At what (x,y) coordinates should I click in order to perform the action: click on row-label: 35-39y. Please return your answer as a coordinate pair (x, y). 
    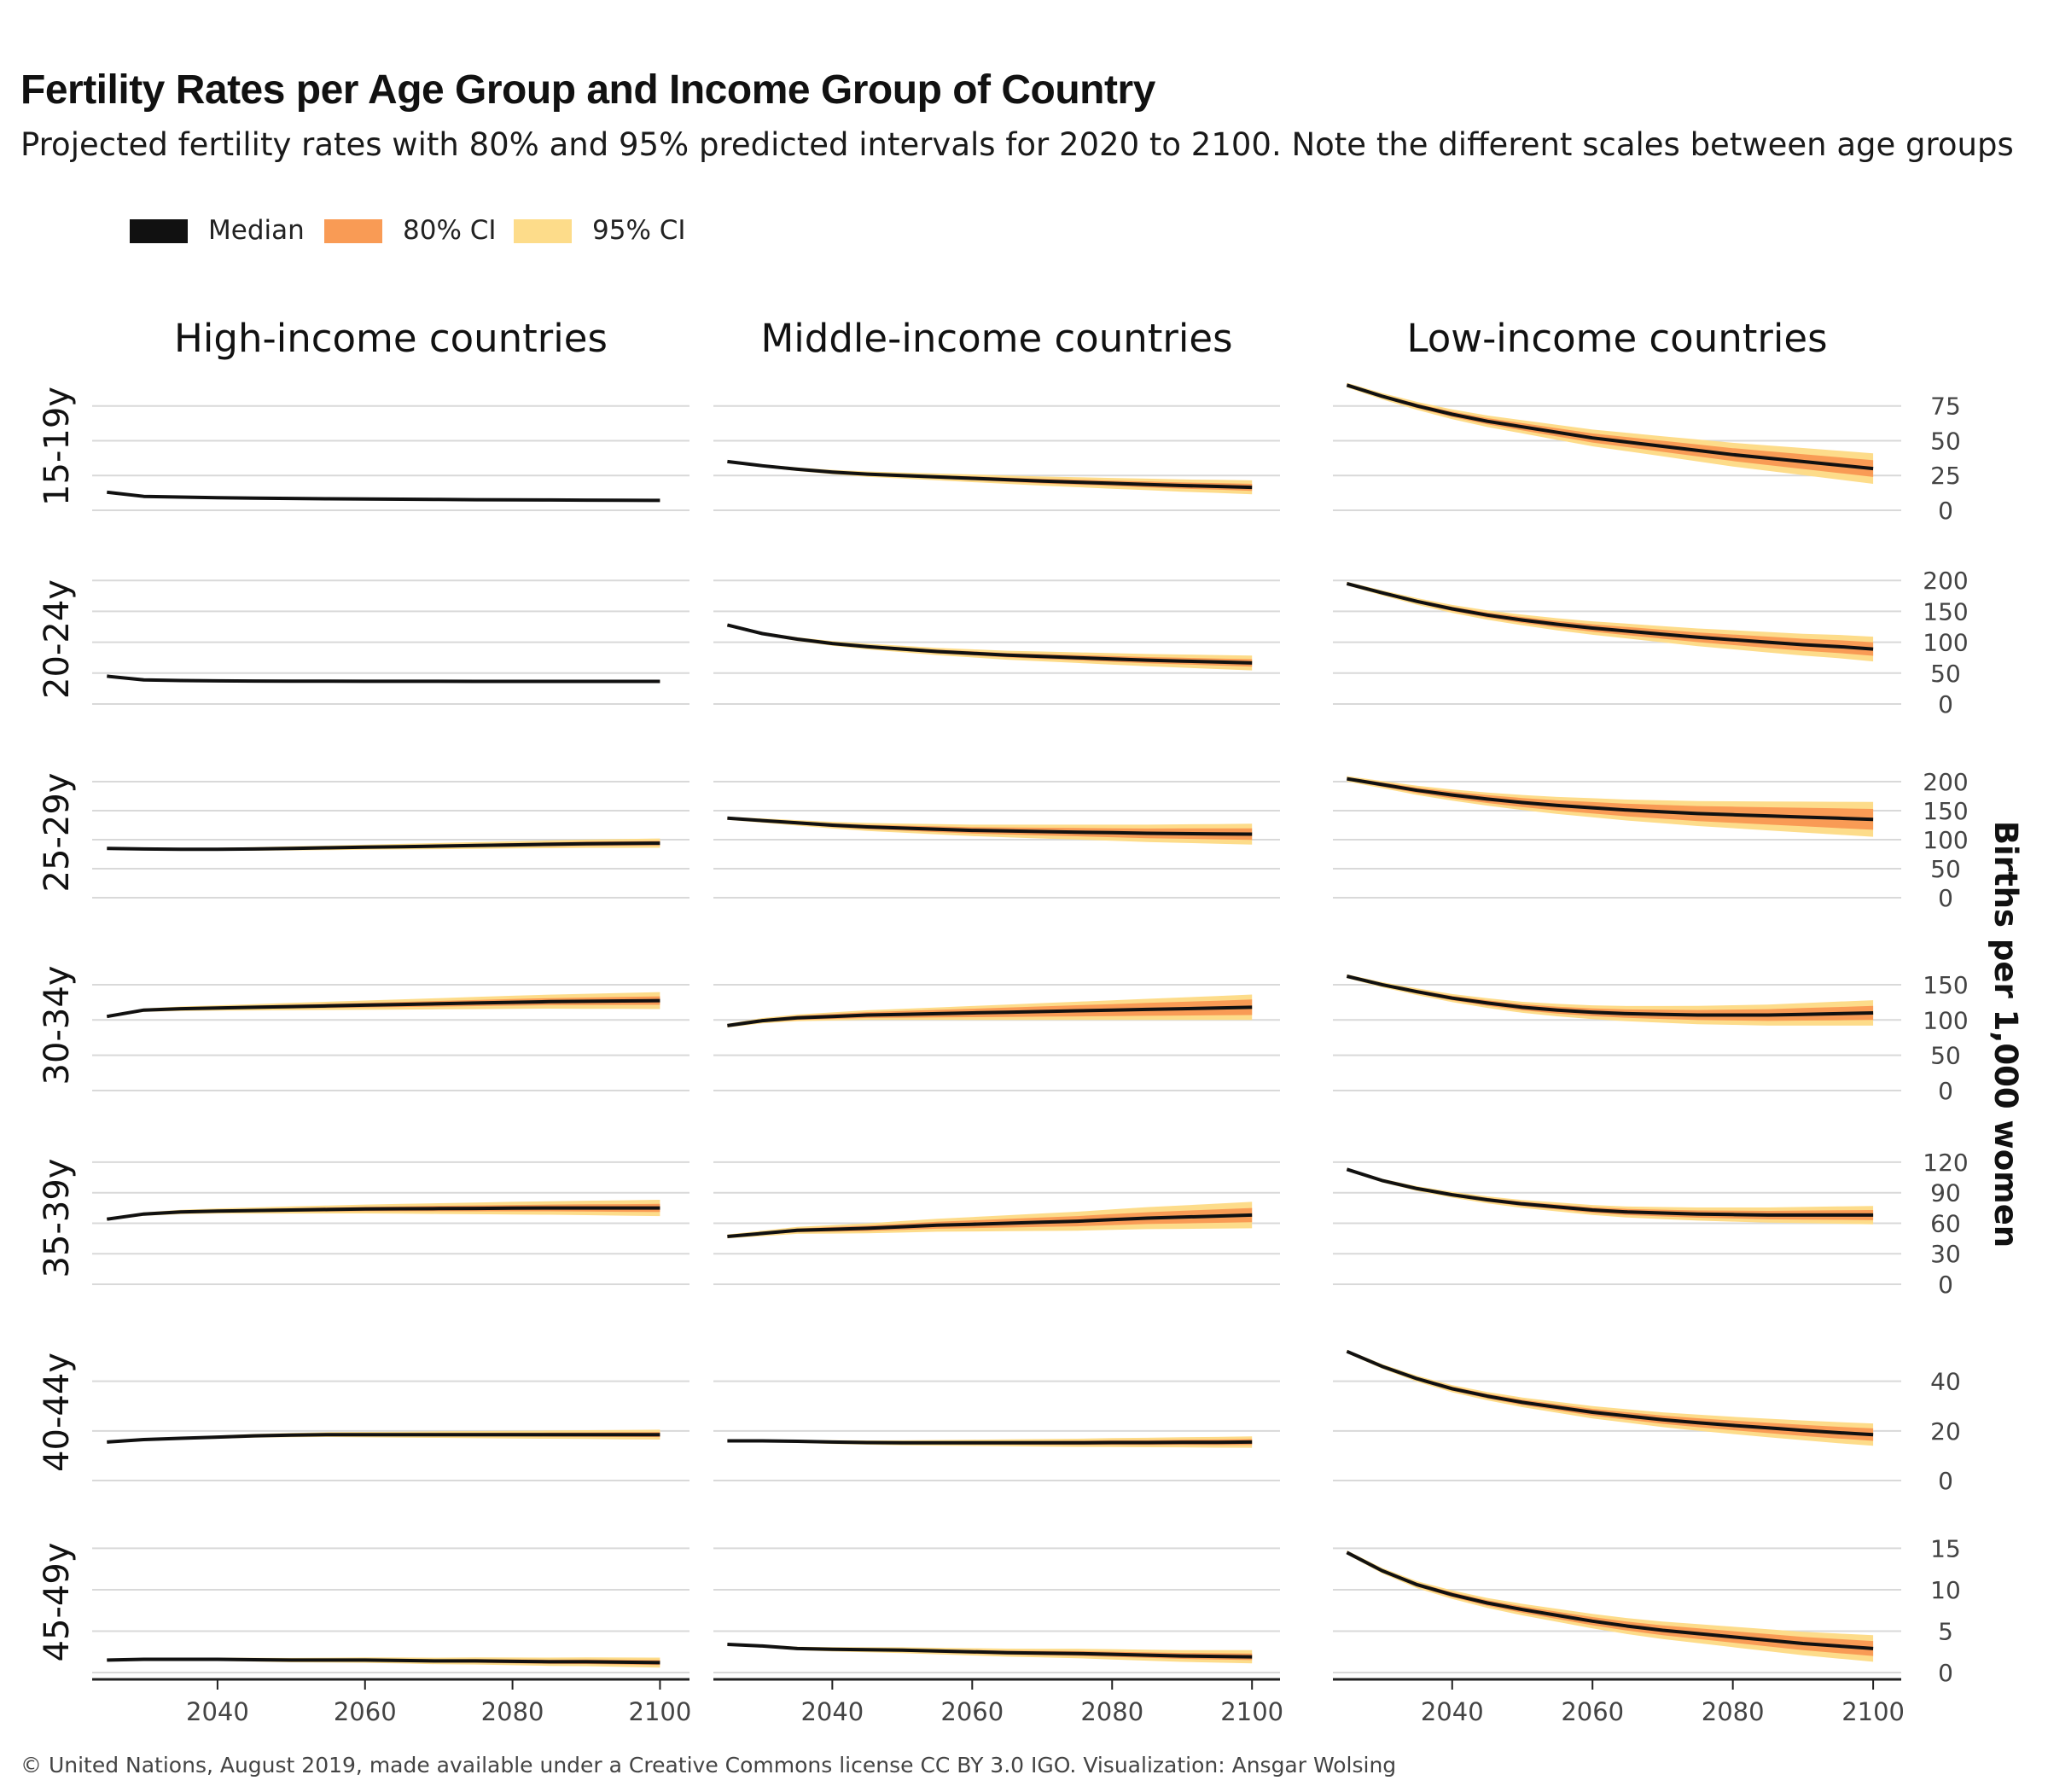
    Looking at the image, I should click on (58, 1218).